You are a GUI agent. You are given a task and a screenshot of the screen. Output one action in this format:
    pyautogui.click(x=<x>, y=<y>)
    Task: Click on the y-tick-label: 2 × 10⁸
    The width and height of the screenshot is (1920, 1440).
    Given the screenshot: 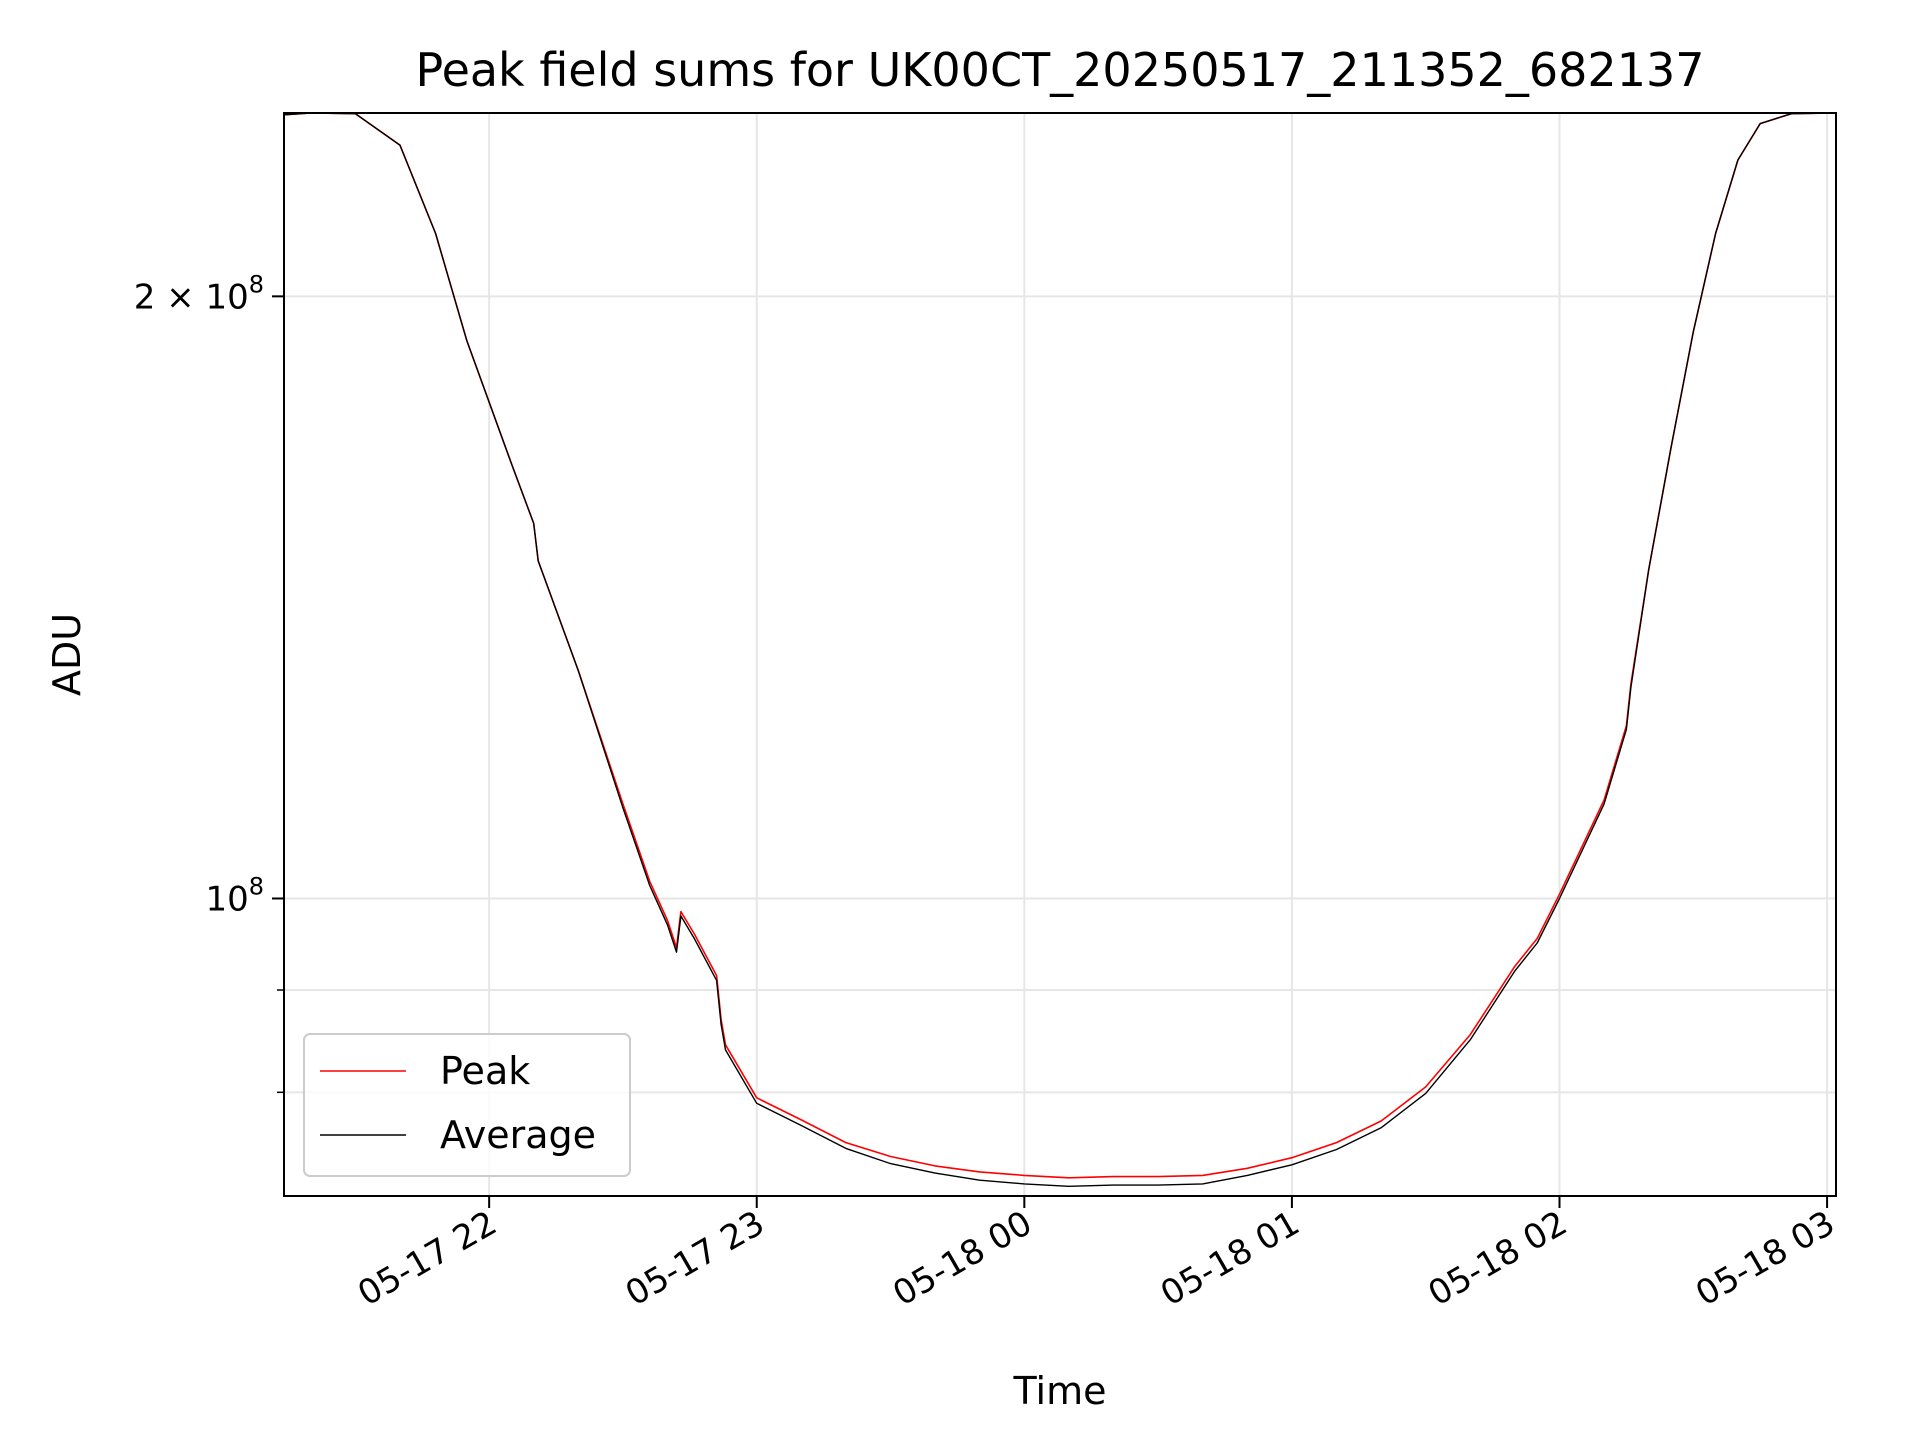 What is the action you would take?
    pyautogui.click(x=199, y=293)
    